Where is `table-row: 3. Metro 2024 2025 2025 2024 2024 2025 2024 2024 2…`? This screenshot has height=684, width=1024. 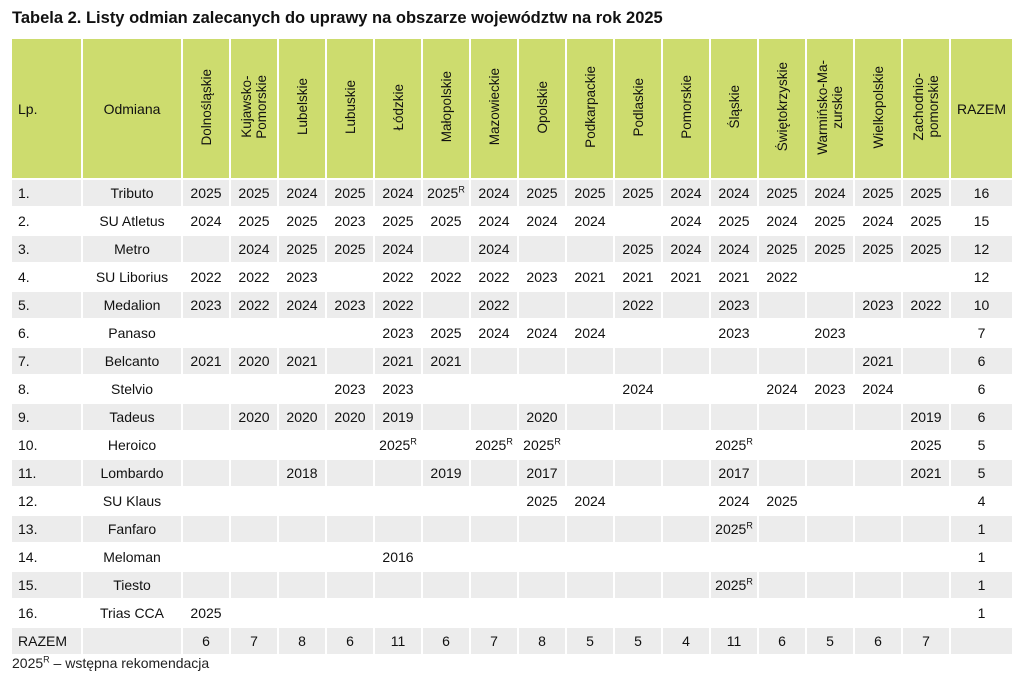 table-row: 3. Metro 2024 2025 2025 2024 2024 2025 2024 2024 2… is located at coordinates (512, 249).